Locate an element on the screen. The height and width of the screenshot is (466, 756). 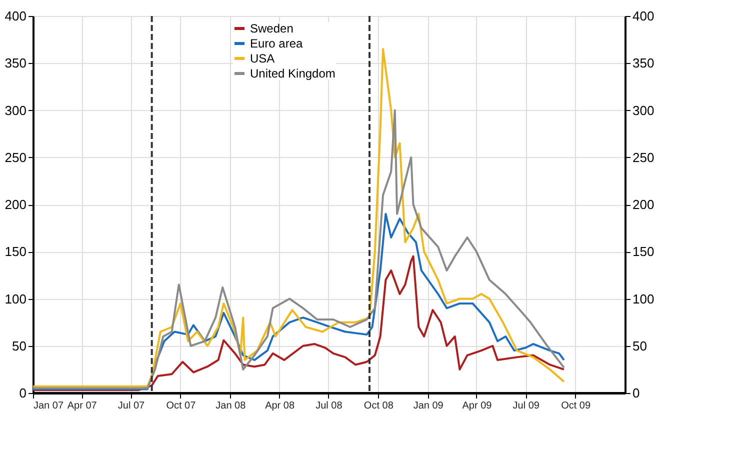
y-tick-label: 0 is located at coordinates (22, 393).